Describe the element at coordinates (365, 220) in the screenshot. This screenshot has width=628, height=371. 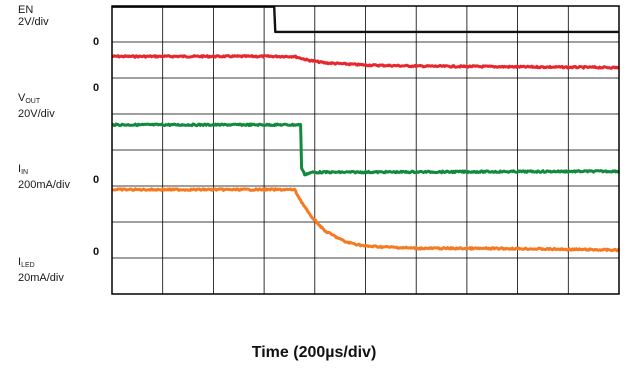
I see `trace-iled` at that location.